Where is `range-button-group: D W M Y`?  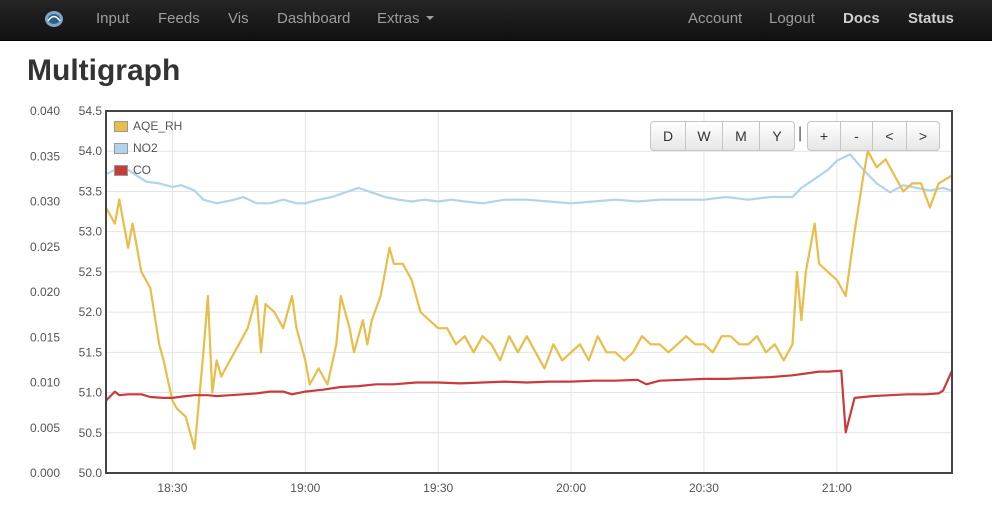
range-button-group: D W M Y is located at coordinates (722, 136).